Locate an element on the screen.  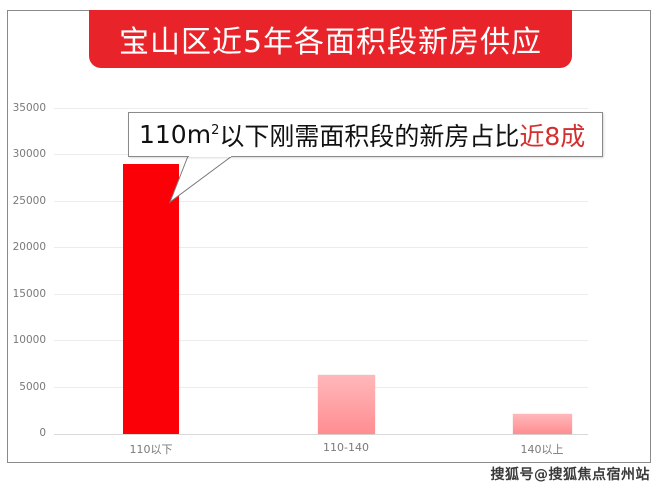
x-axis-line is located at coordinates (321, 434).